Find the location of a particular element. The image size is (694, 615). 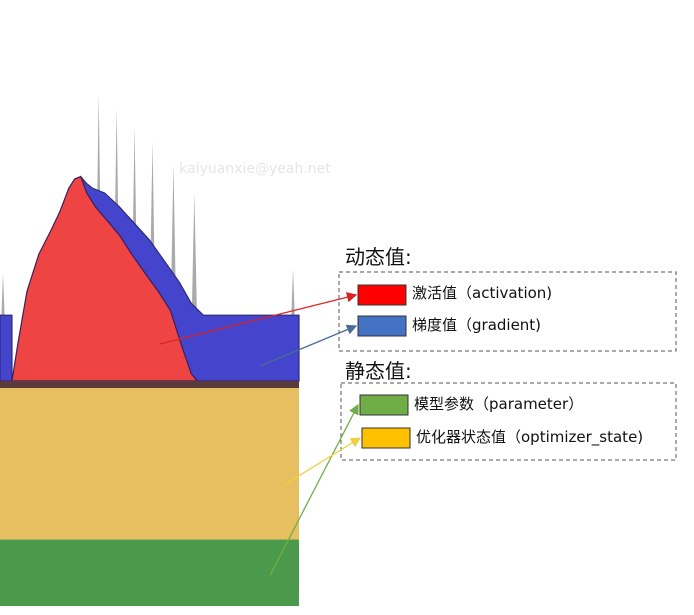

legend-arrow-activation is located at coordinates (258, 318).